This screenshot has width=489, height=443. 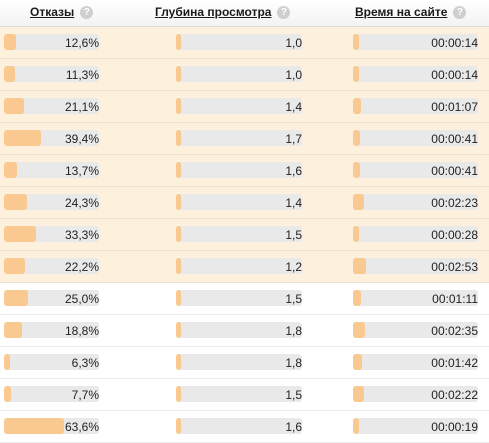 I want to click on bounce-cell: 12,6%, so click(x=51, y=42).